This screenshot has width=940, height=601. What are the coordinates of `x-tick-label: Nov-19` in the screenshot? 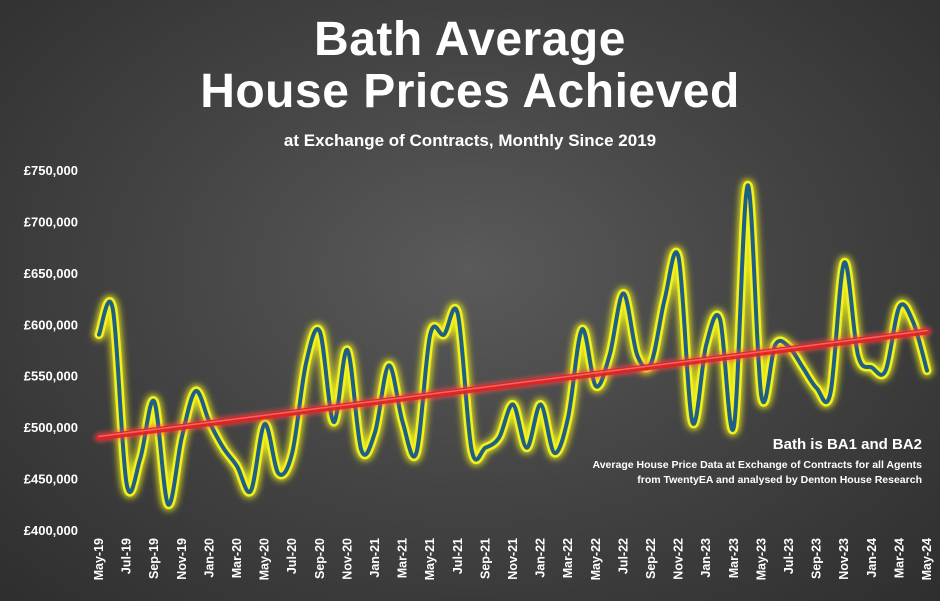 It's located at (182, 559).